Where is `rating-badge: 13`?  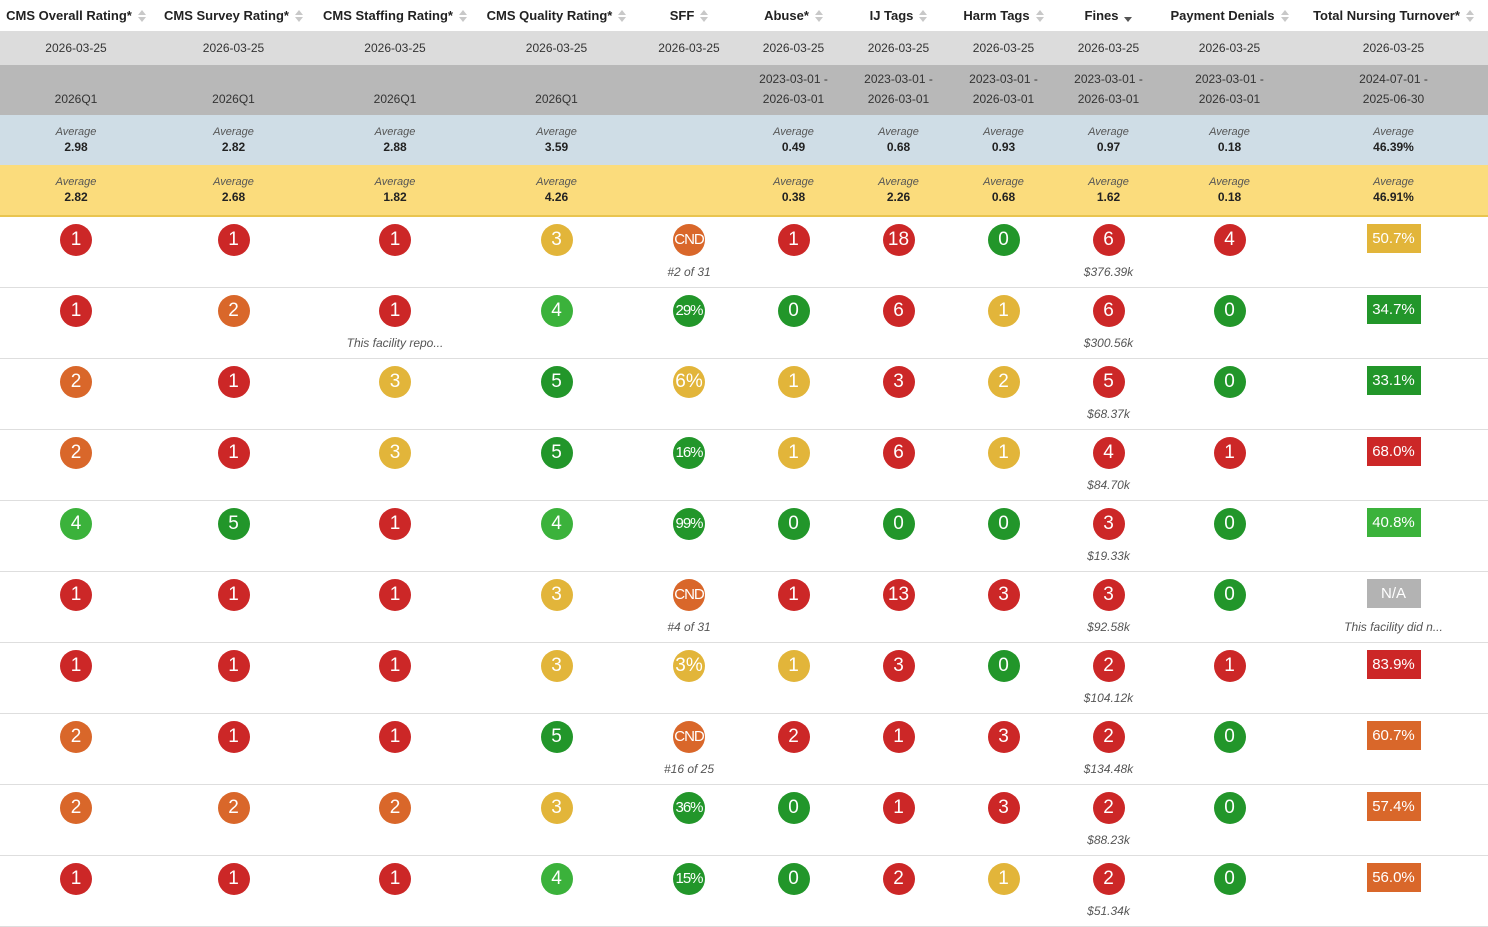
rating-badge: 13 is located at coordinates (898, 595).